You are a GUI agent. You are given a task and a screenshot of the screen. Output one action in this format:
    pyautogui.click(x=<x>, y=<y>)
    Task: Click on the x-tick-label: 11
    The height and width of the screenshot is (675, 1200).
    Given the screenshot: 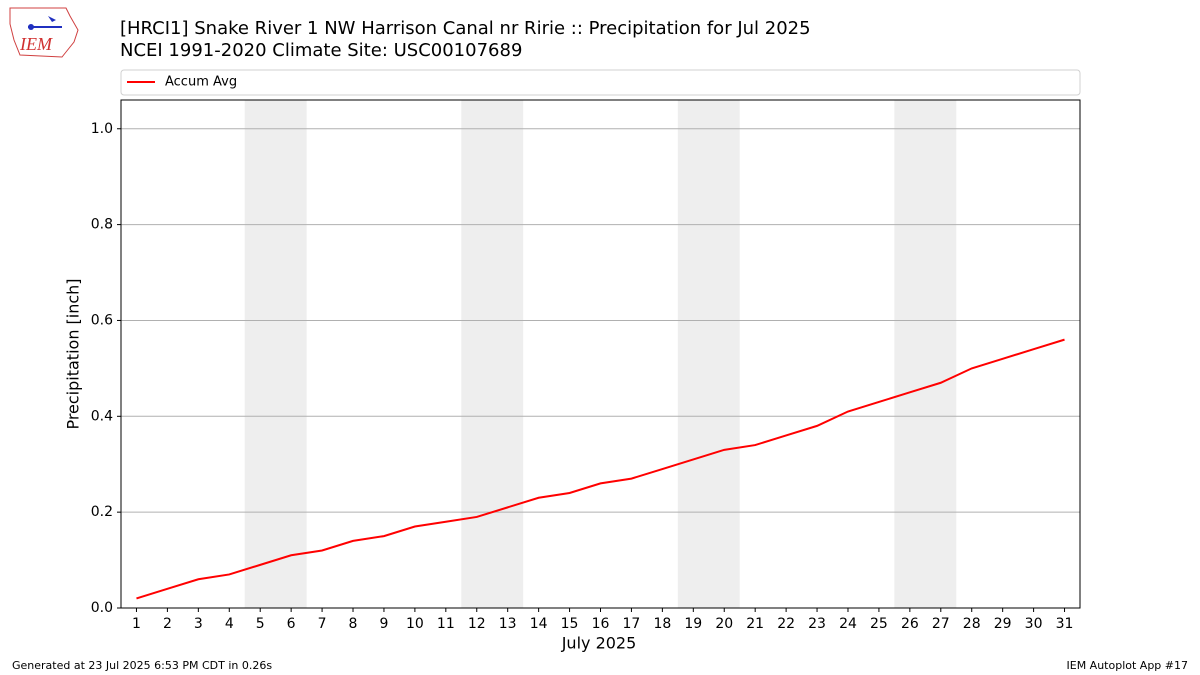 What is the action you would take?
    pyautogui.click(x=446, y=624)
    